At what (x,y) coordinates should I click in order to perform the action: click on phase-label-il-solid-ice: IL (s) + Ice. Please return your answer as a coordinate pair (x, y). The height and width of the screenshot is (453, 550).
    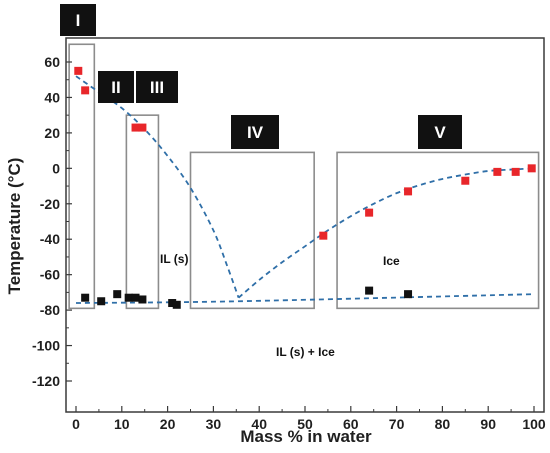
    Looking at the image, I should click on (305, 352).